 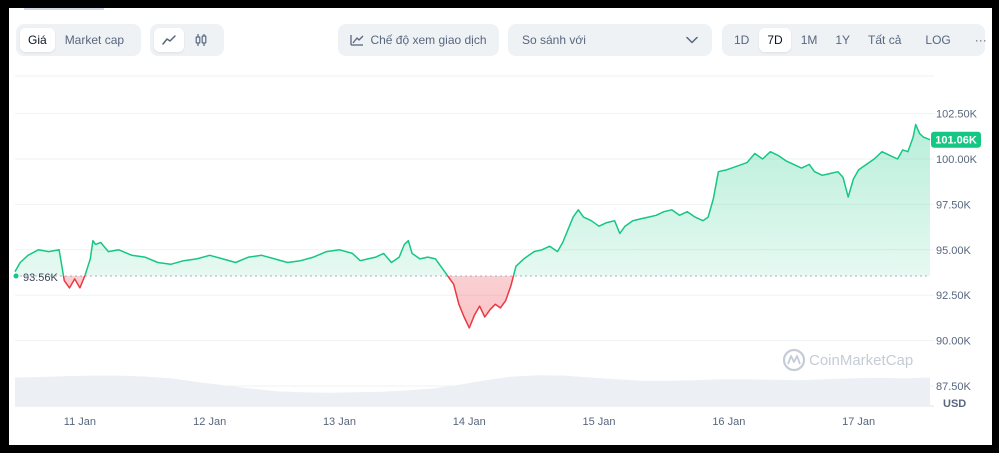 What do you see at coordinates (954, 404) in the screenshot?
I see `currency-label: USD` at bounding box center [954, 404].